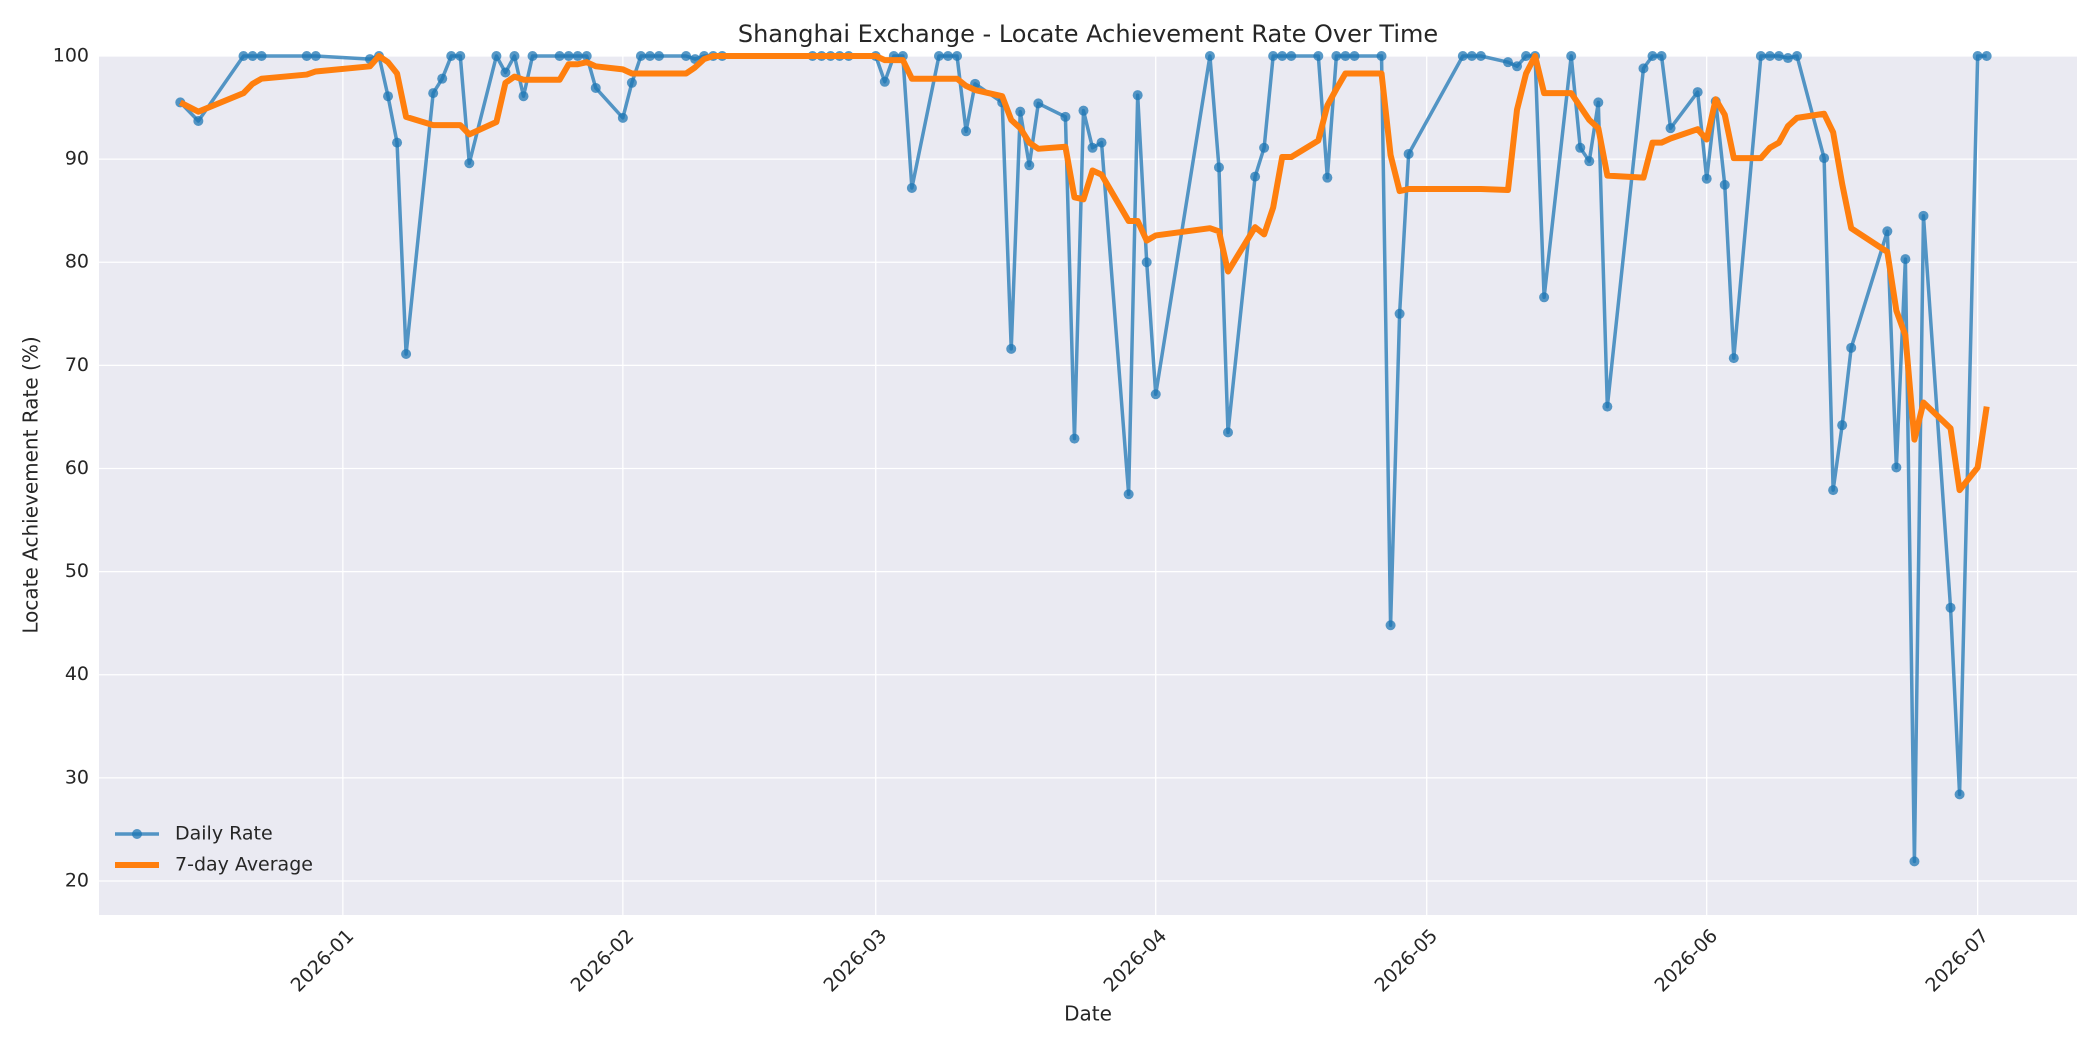  Describe the element at coordinates (77, 674) in the screenshot. I see `y-tick-label: 40` at that location.